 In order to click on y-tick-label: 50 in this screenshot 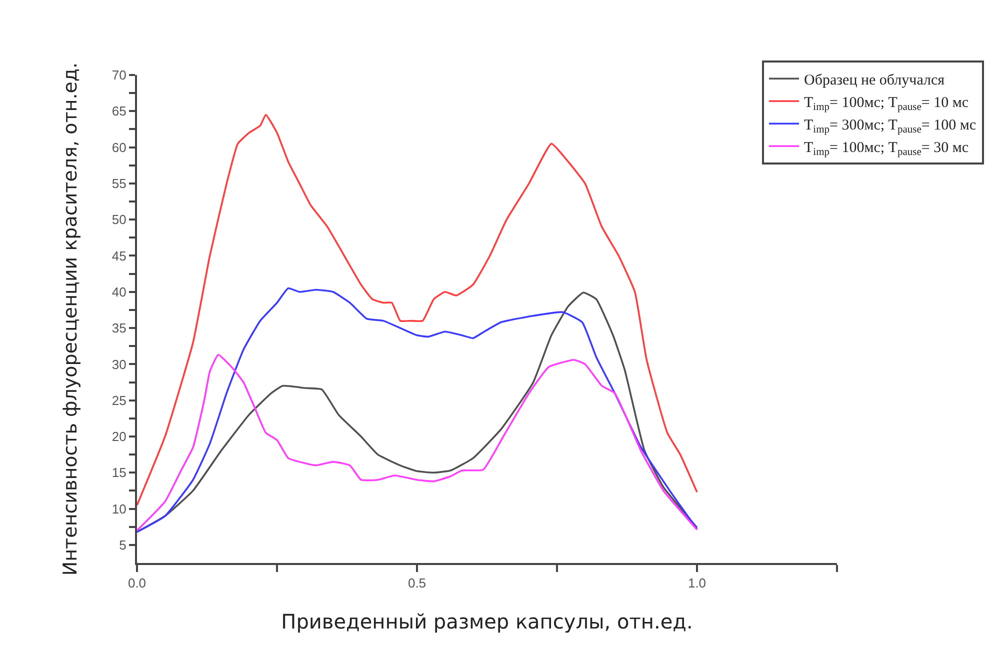, I will do `click(119, 220)`.